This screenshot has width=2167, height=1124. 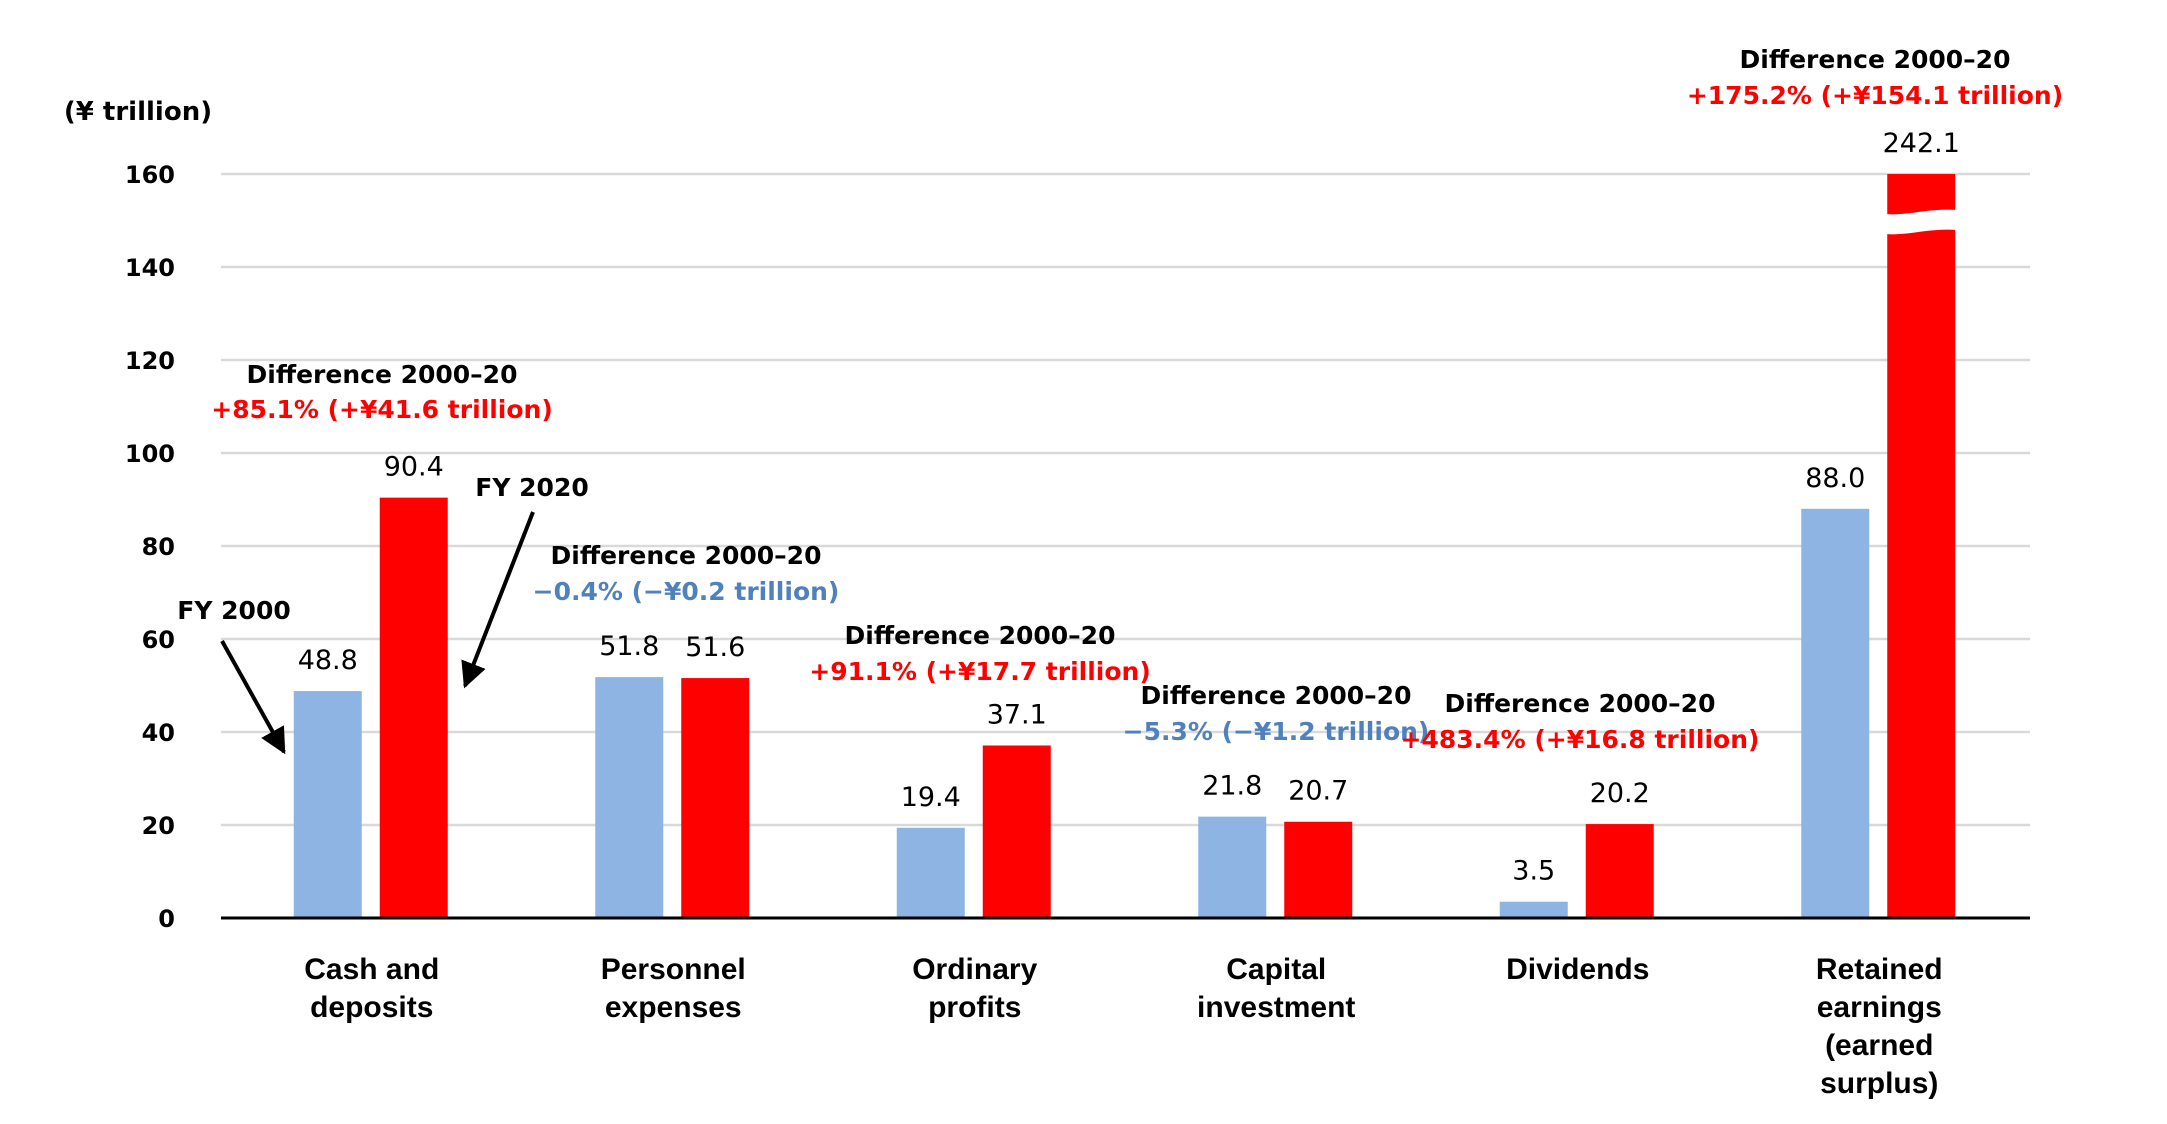 I want to click on value-label: 51.6, so click(x=715, y=647).